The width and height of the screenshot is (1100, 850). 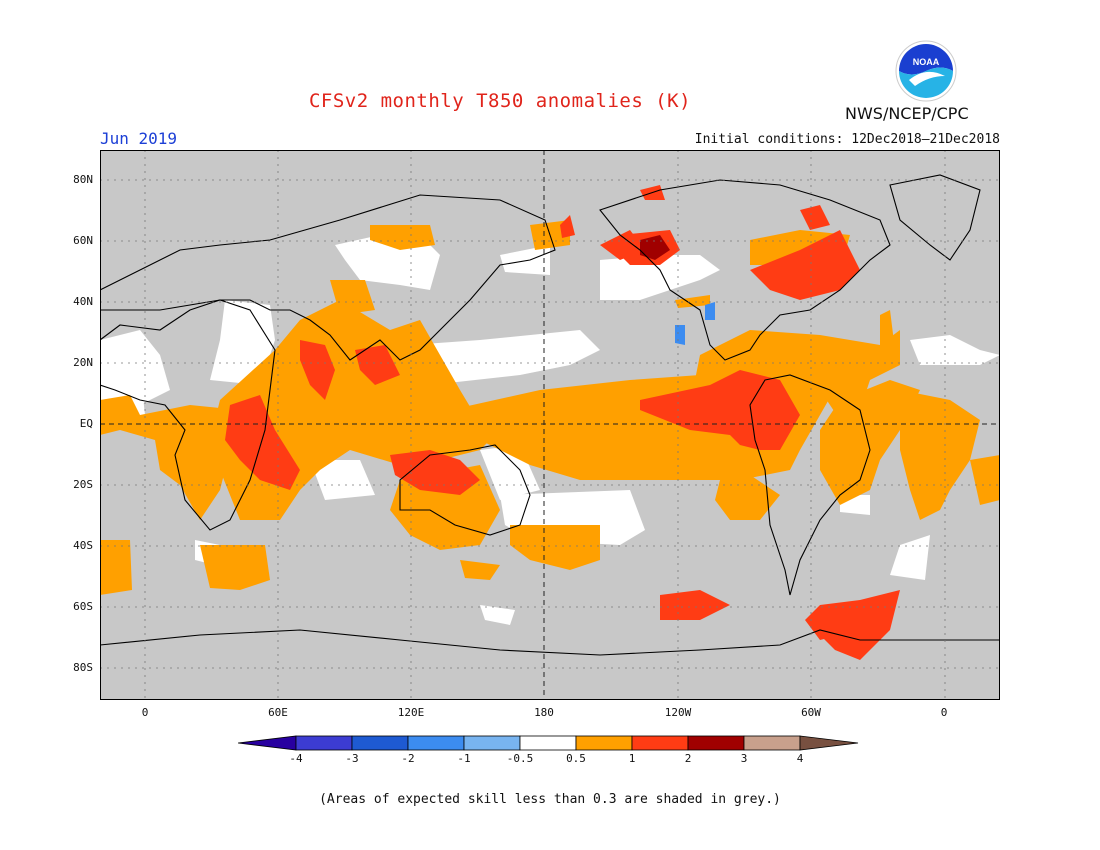 What do you see at coordinates (83, 484) in the screenshot?
I see `lat-label: 20S` at bounding box center [83, 484].